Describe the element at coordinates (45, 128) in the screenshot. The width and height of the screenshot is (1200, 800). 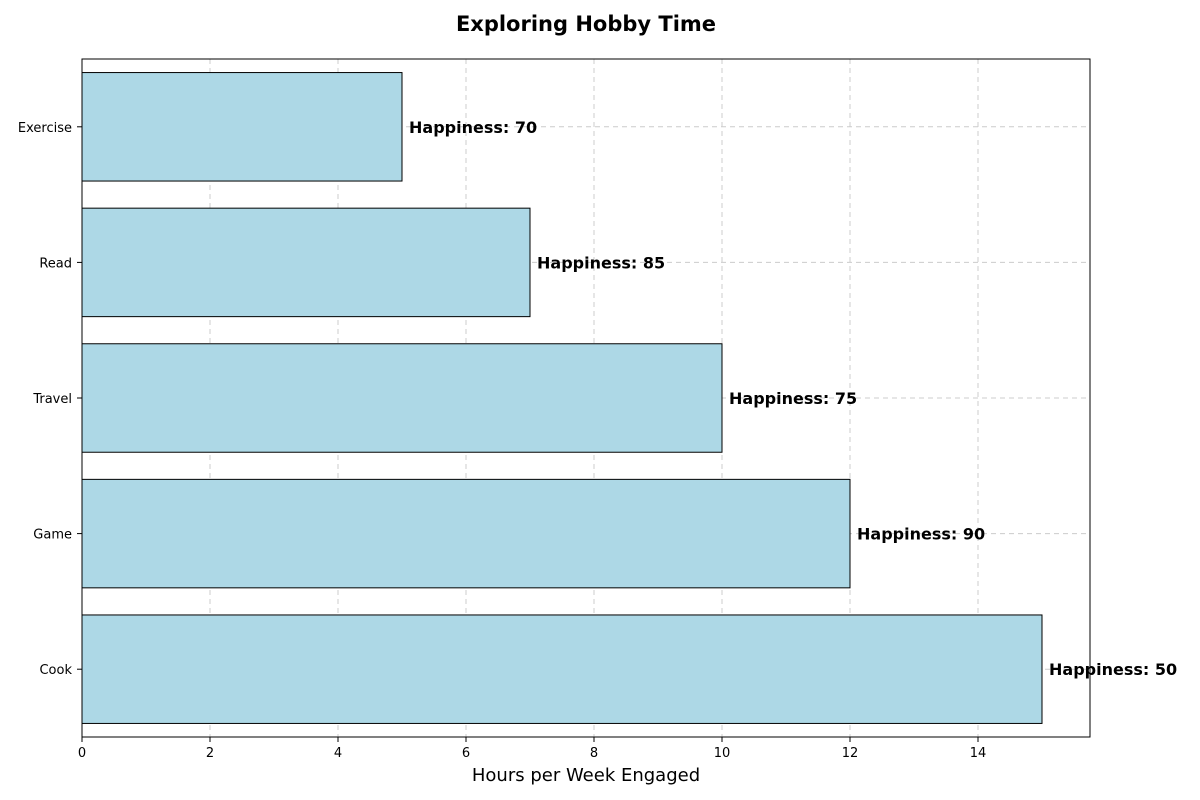
I see `y-tick-label-exercise: Exercise` at that location.